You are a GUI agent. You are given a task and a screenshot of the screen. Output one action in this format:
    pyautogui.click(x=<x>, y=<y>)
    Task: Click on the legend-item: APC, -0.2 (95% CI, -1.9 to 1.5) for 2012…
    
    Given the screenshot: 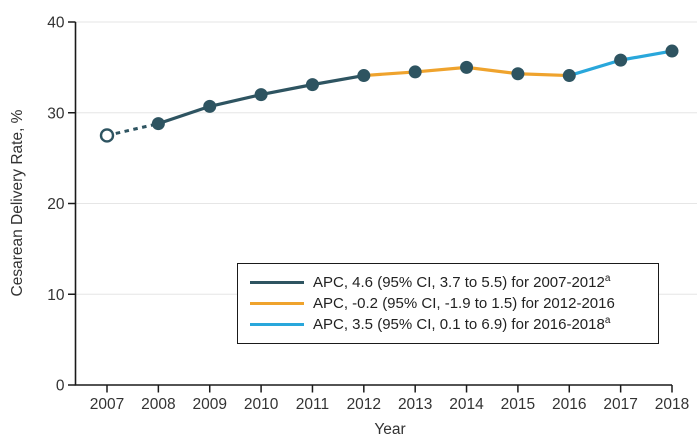 What is the action you would take?
    pyautogui.click(x=449, y=303)
    